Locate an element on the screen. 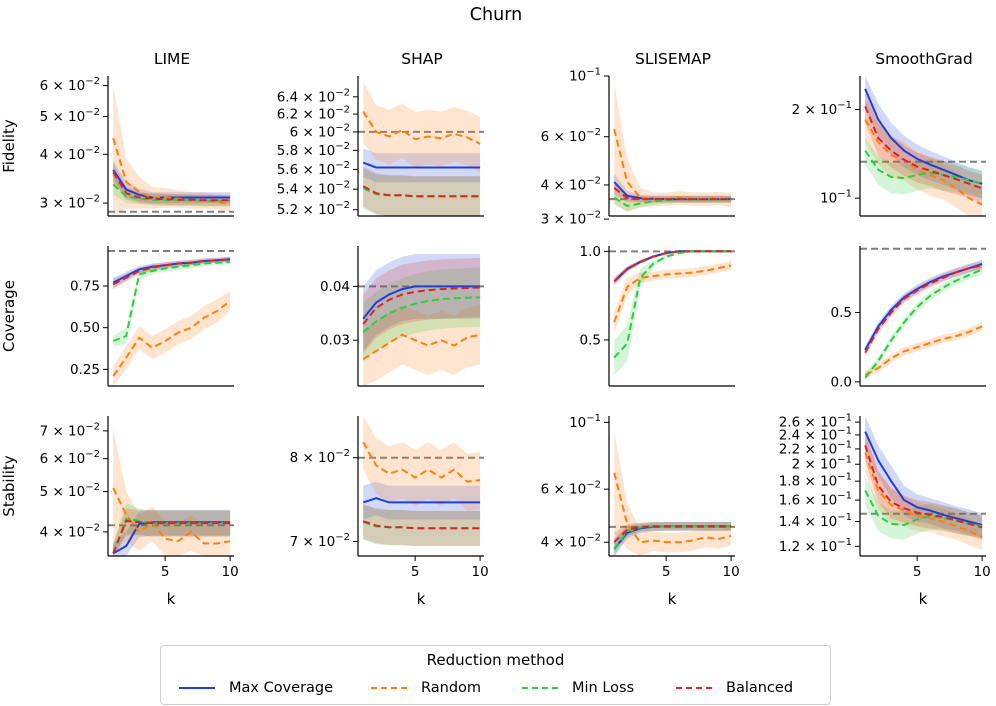  chart-panel-10: 4 × 10−2 6 × 10−2 10−1 5 10 k is located at coordinates (640, 510).